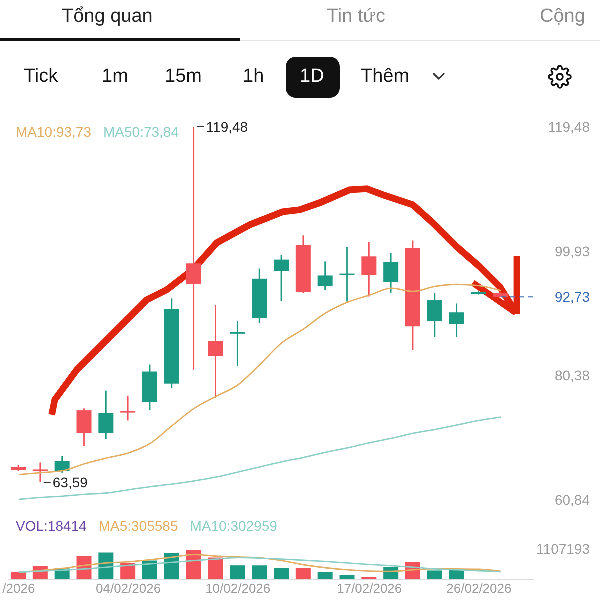 Image resolution: width=600 pixels, height=600 pixels. What do you see at coordinates (115, 76) in the screenshot?
I see `text: 1m` at bounding box center [115, 76].